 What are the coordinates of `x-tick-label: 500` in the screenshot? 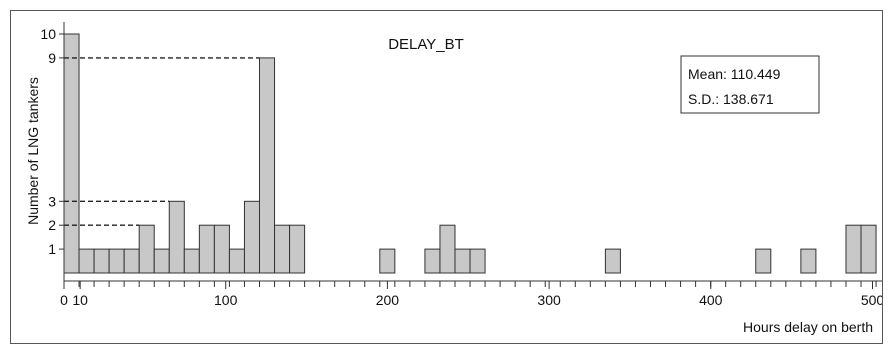 It's located at (871, 300).